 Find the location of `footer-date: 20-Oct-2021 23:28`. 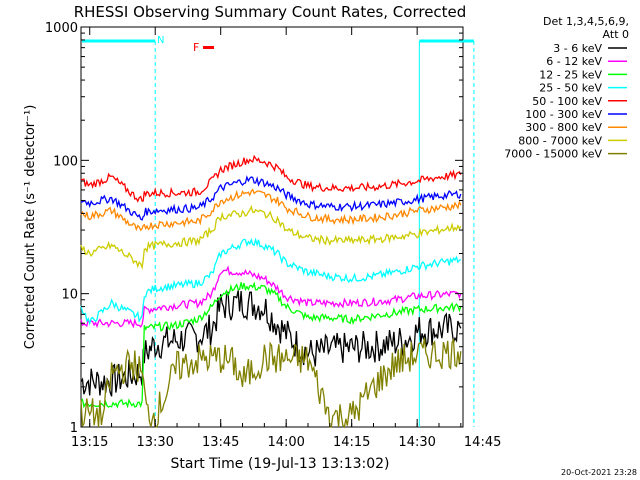

footer-date: 20-Oct-2021 23:28 is located at coordinates (599, 472).